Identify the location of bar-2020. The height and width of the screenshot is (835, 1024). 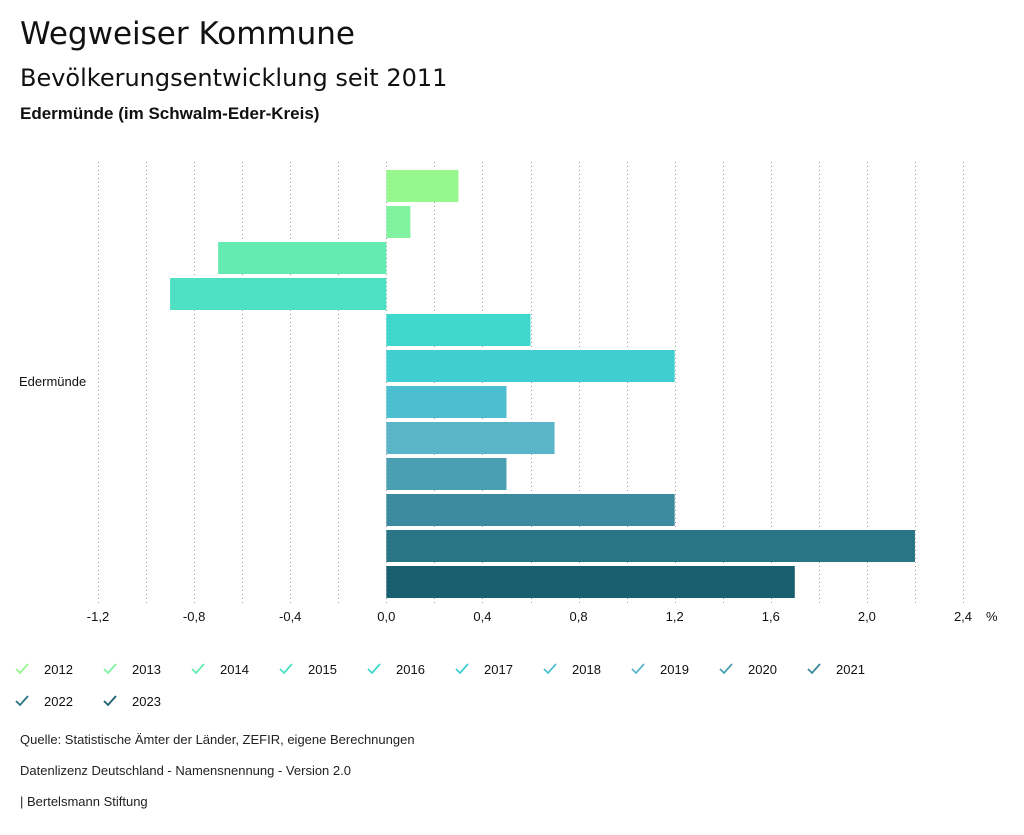
(446, 474).